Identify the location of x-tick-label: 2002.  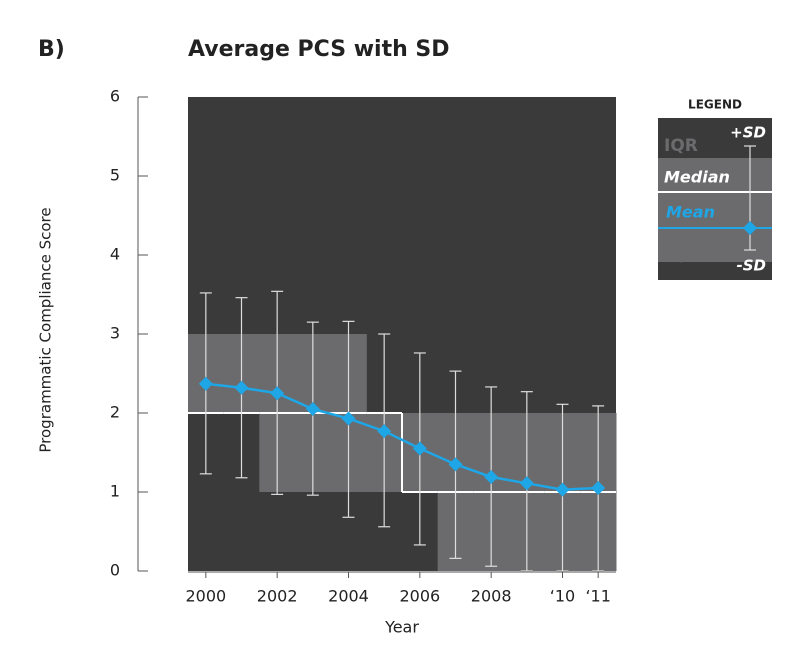
(277, 596).